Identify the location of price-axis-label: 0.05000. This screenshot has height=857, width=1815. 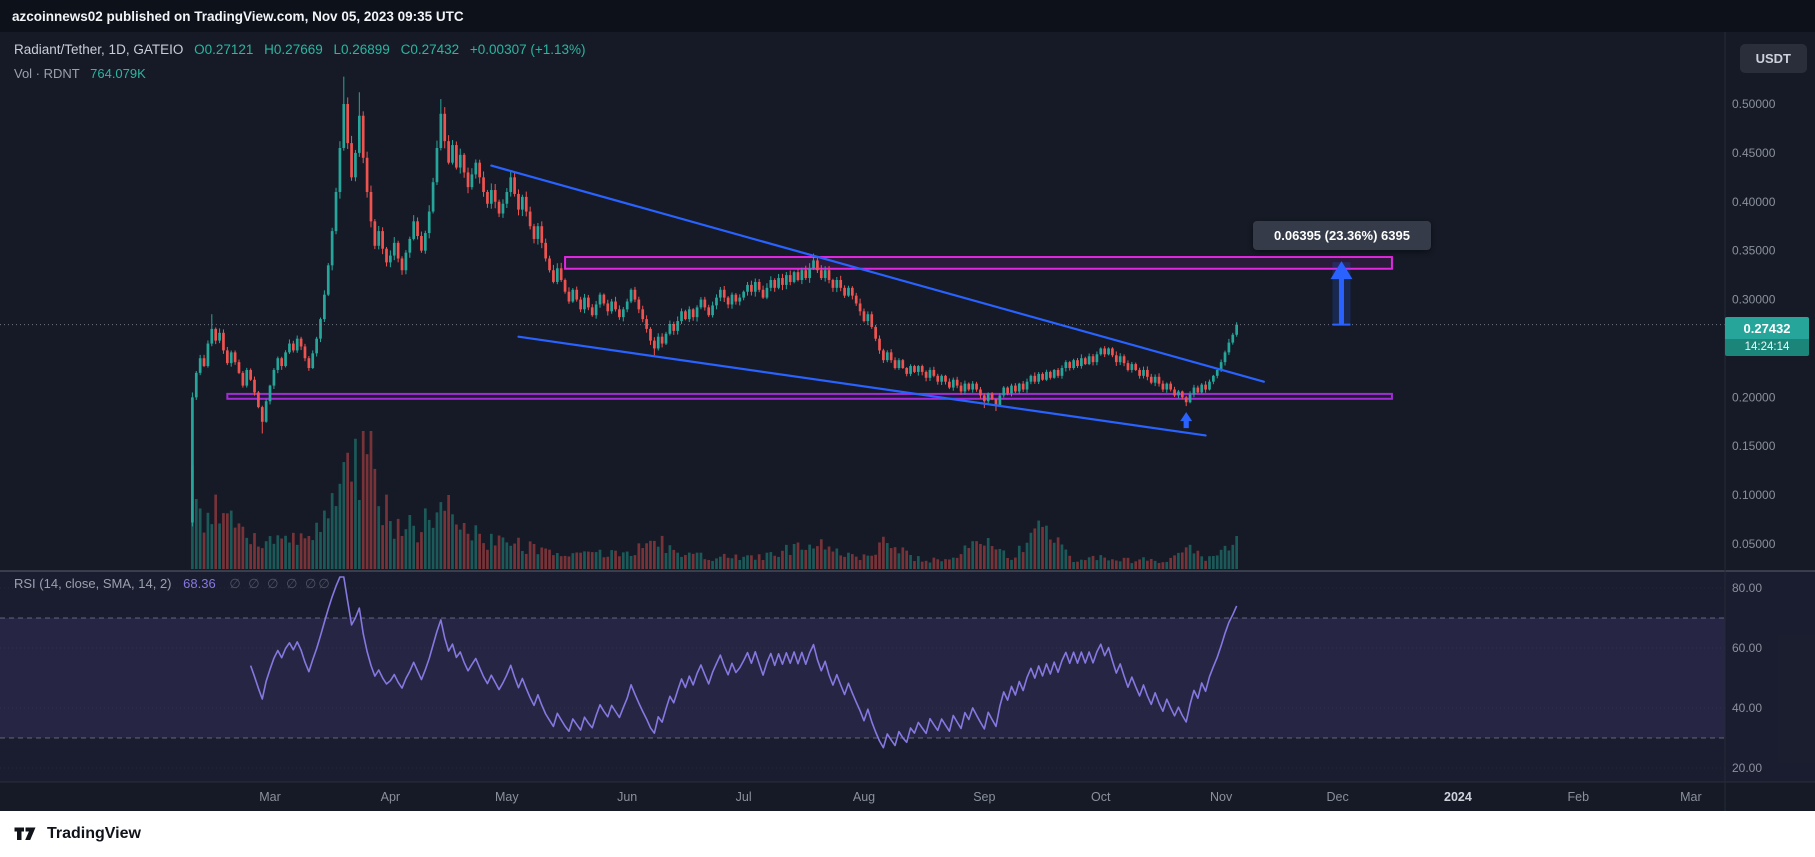
(1754, 544).